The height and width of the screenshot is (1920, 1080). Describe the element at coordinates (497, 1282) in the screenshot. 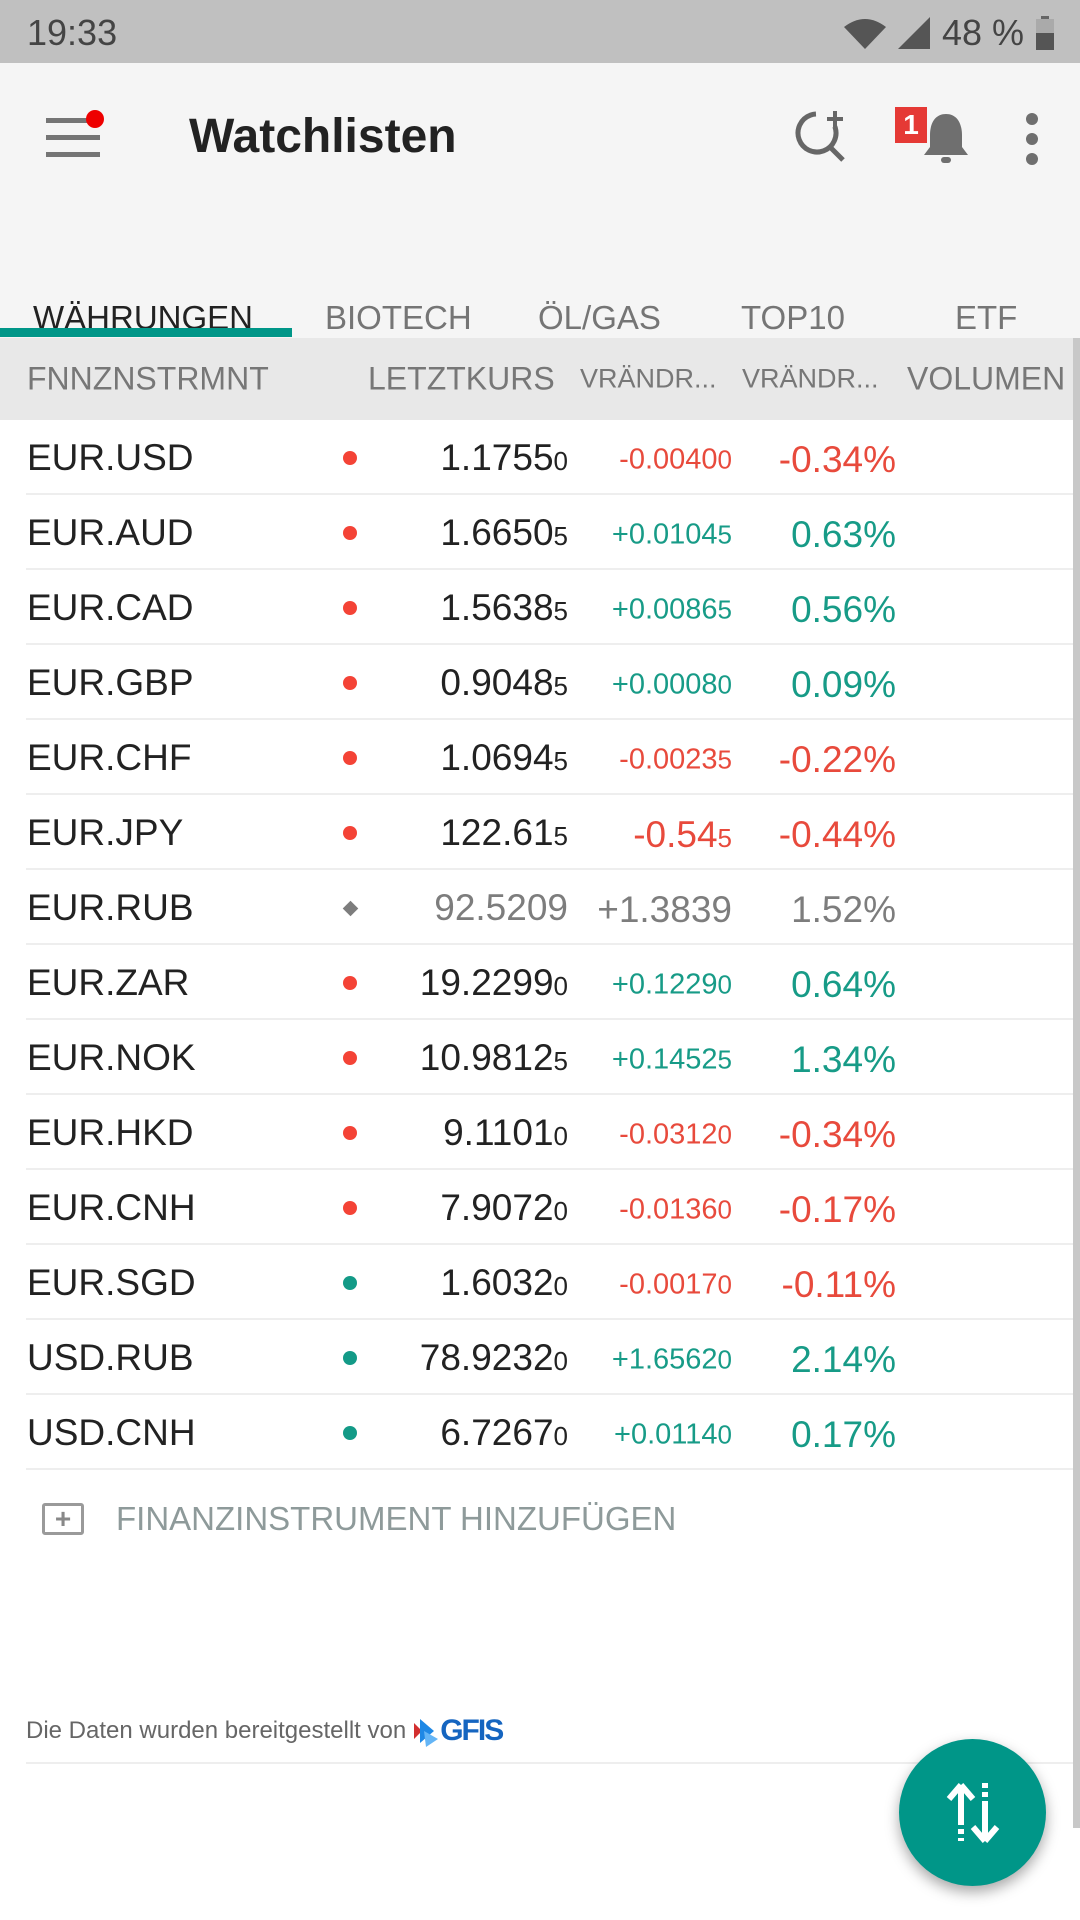

I see `last-price-value: 1.6032` at that location.